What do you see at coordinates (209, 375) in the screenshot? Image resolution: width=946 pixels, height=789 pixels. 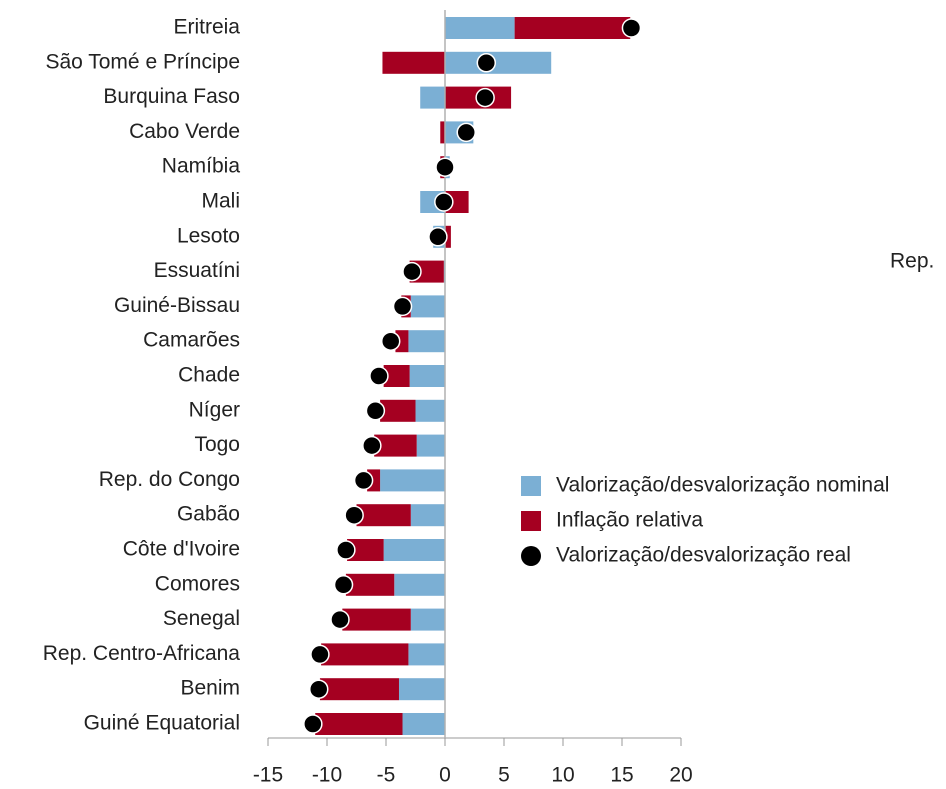 I see `y-tick-label: Chade` at bounding box center [209, 375].